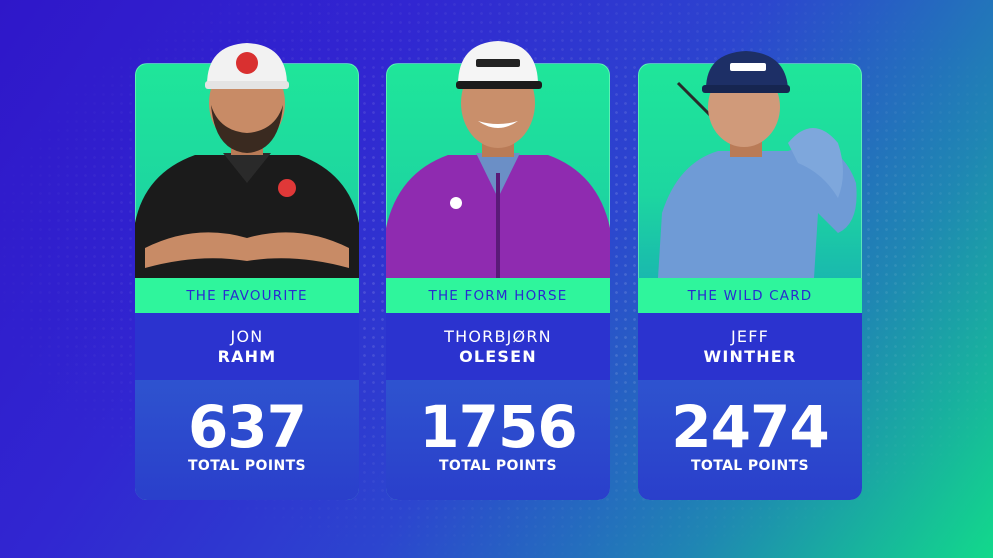  I want to click on player-name: JEFF WINTHER, so click(750, 346).